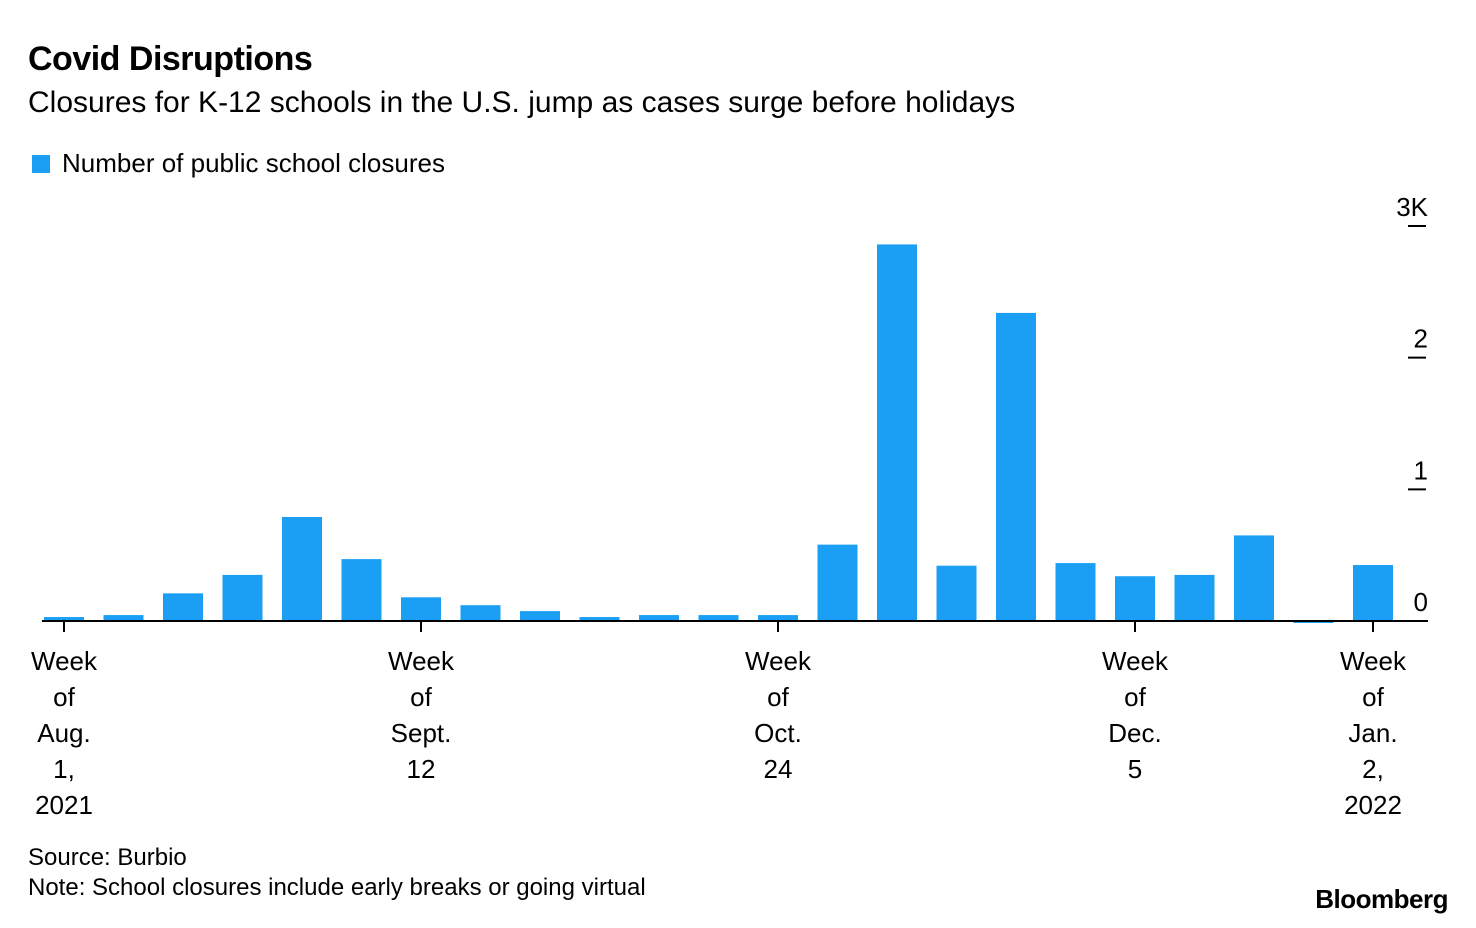 The width and height of the screenshot is (1476, 928). What do you see at coordinates (1381, 899) in the screenshot?
I see `bloomberg-logo: Bloomberg` at bounding box center [1381, 899].